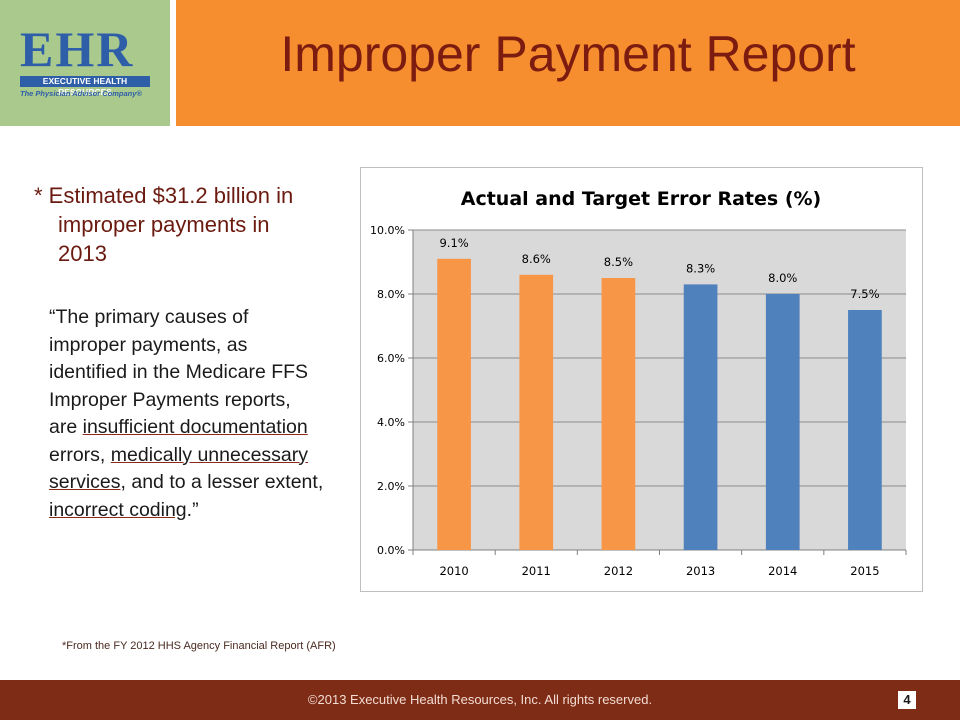  Describe the element at coordinates (864, 571) in the screenshot. I see `x-tick-label-2015: 2015` at that location.